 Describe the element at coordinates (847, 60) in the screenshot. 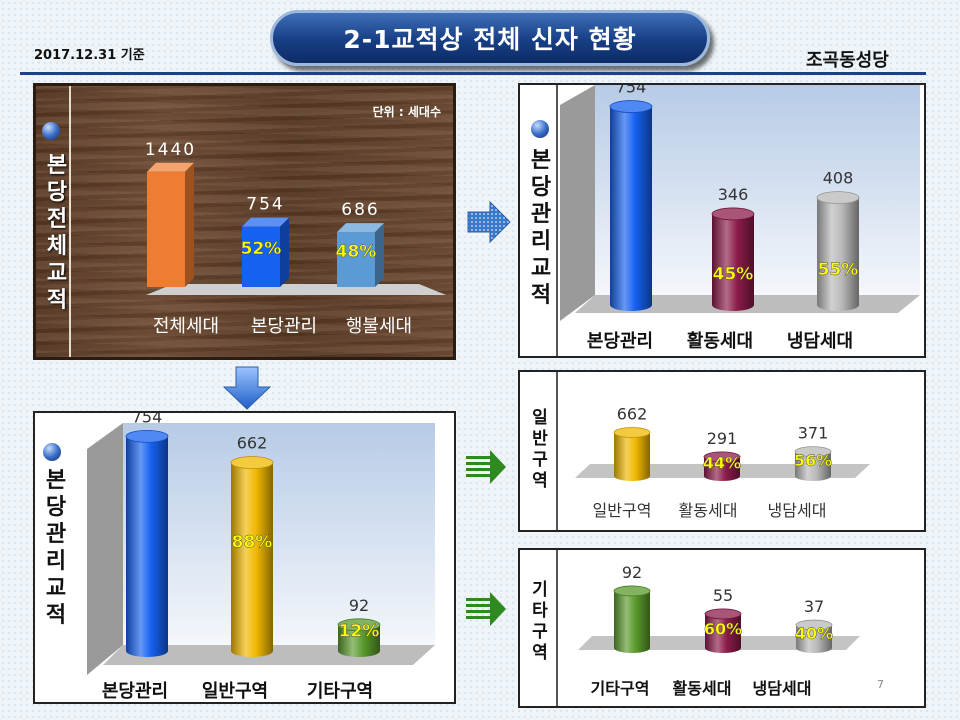

I see `church-name: 조곡동성당` at that location.